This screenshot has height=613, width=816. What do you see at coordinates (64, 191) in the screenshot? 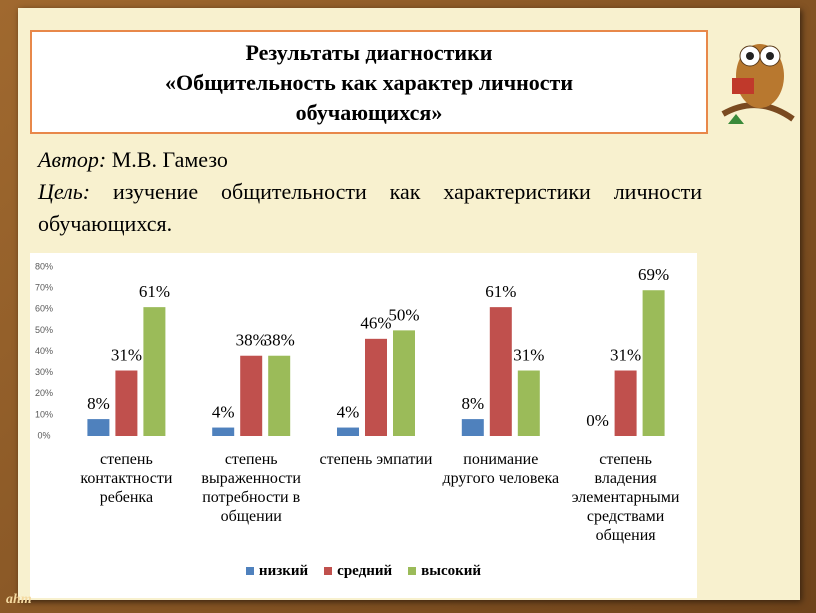
I see `goal-label: Цель:` at bounding box center [64, 191].